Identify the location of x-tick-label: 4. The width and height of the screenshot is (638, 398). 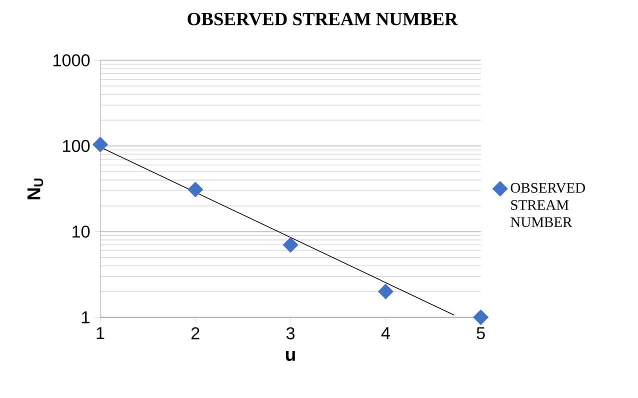
(385, 333).